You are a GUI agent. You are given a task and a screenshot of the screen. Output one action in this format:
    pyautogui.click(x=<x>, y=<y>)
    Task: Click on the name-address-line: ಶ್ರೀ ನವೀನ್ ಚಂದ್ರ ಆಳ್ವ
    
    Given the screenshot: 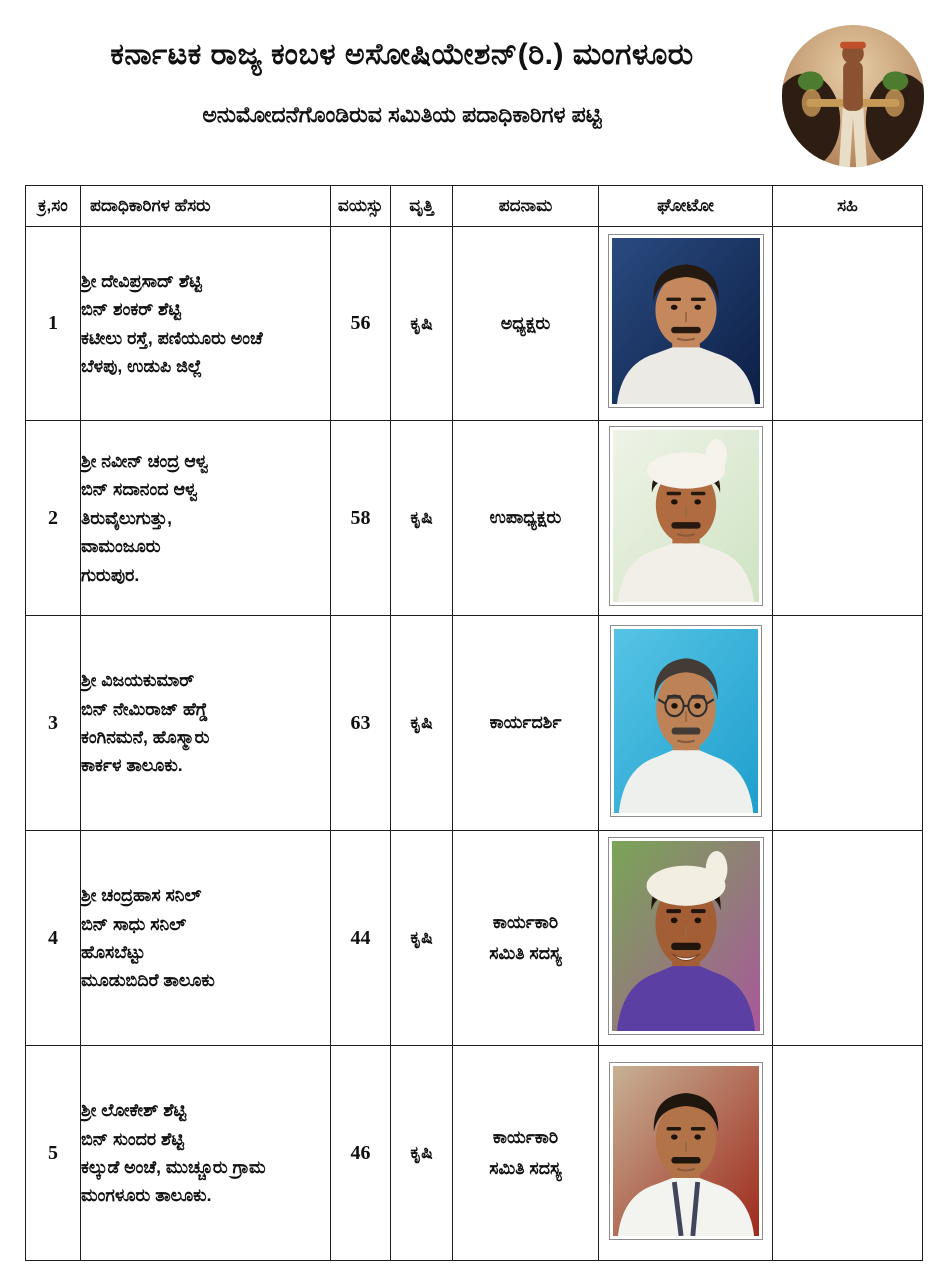 What is the action you would take?
    pyautogui.click(x=145, y=461)
    